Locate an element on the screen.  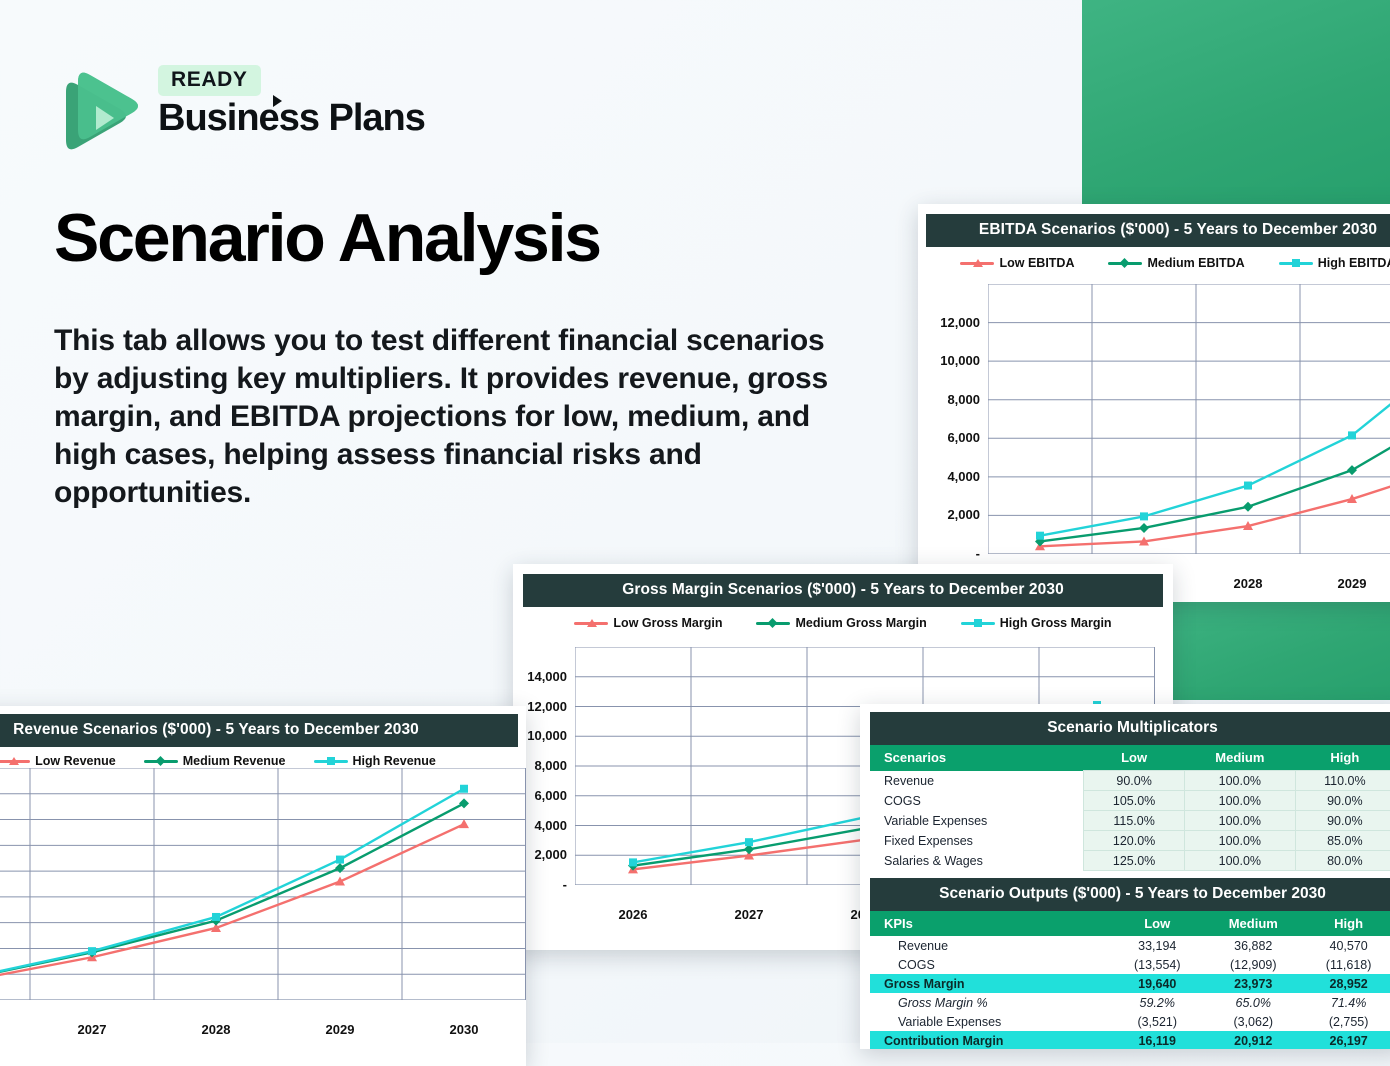
cell-high: 26,197 is located at coordinates (1348, 1040).